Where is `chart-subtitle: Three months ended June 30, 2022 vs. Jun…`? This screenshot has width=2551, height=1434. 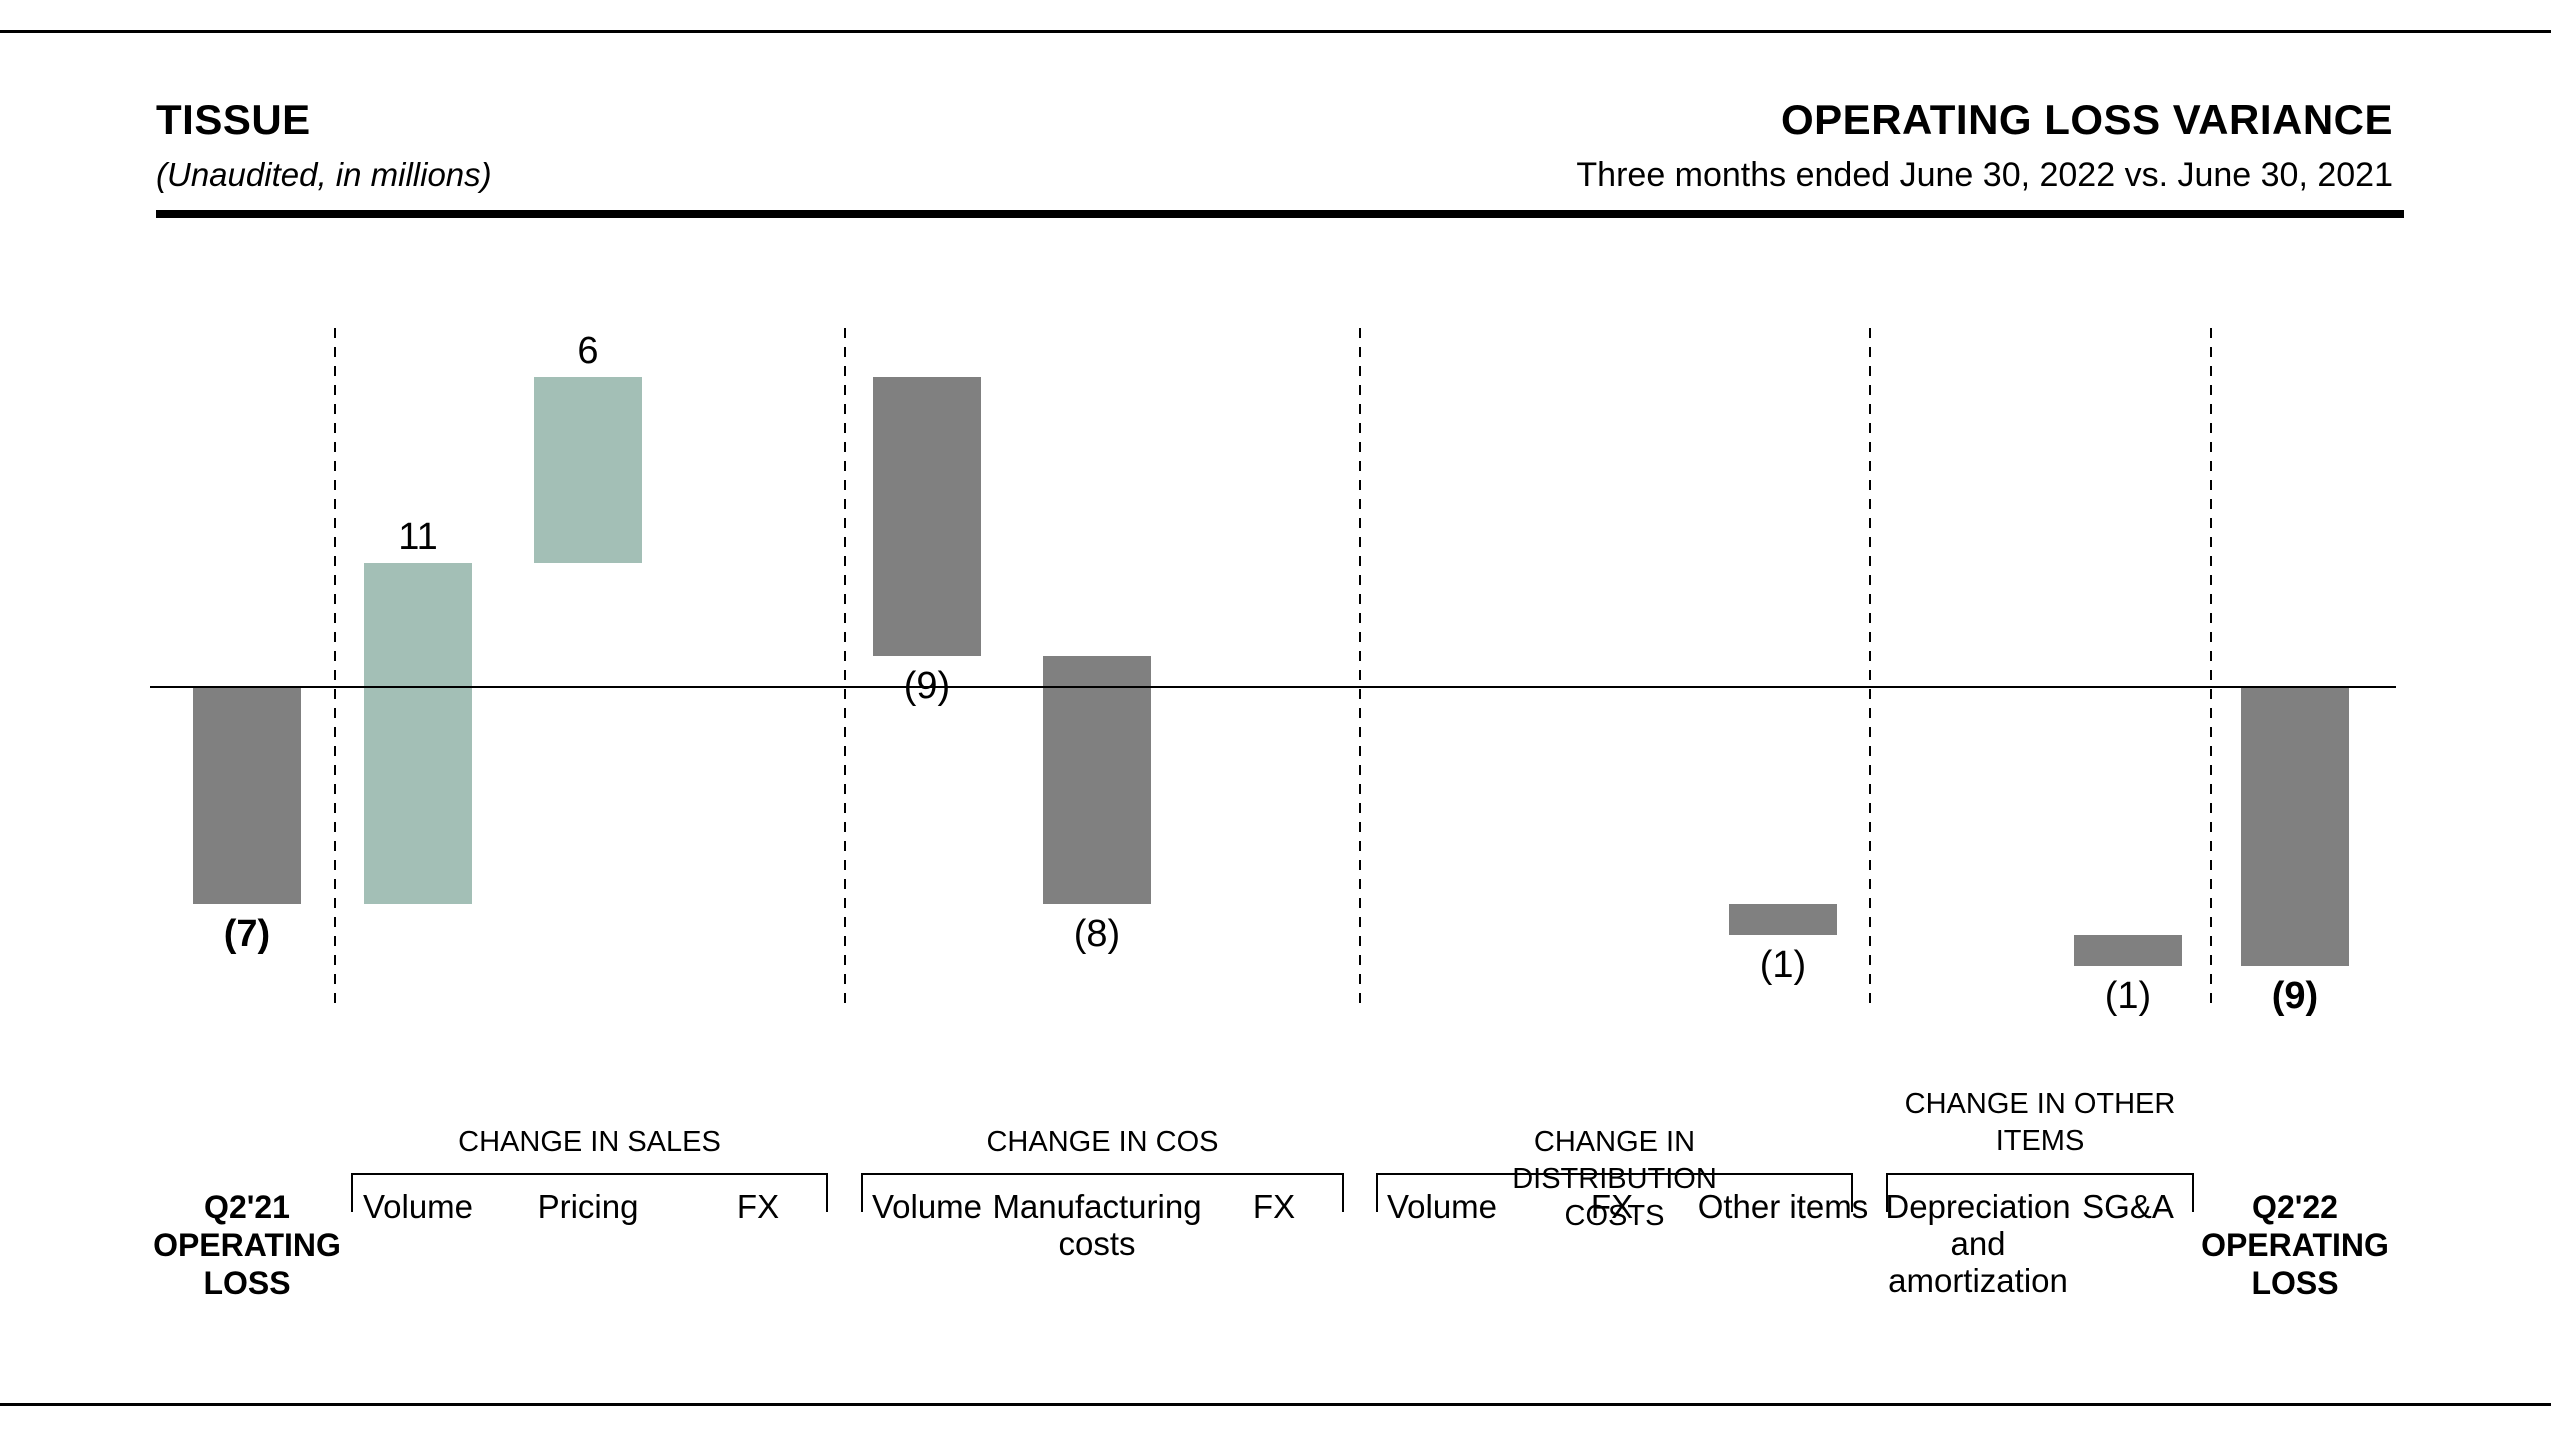
chart-subtitle: Three months ended June 30, 2022 vs. Jun… is located at coordinates (1984, 175).